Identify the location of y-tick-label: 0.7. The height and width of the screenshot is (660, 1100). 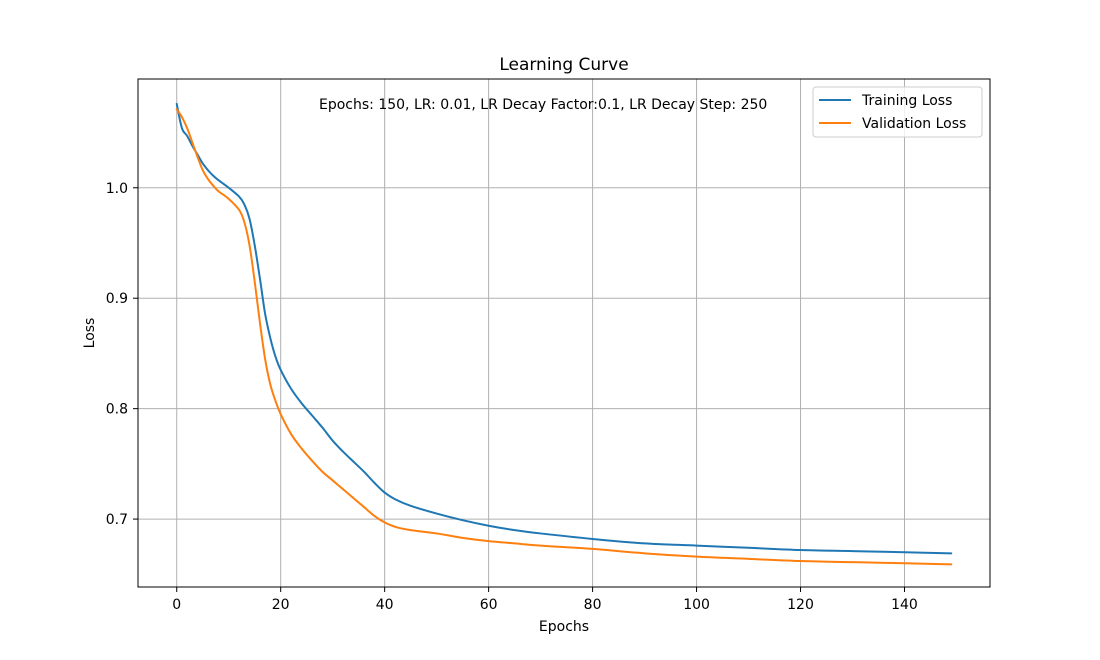
(117, 520).